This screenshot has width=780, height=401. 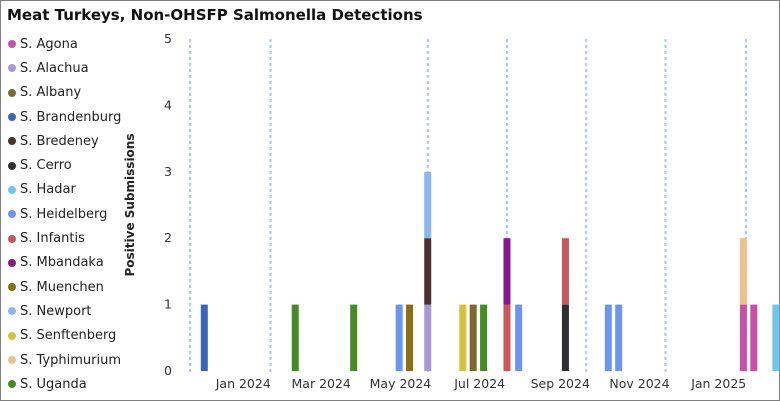 What do you see at coordinates (168, 237) in the screenshot?
I see `y-tick-label: 2` at bounding box center [168, 237].